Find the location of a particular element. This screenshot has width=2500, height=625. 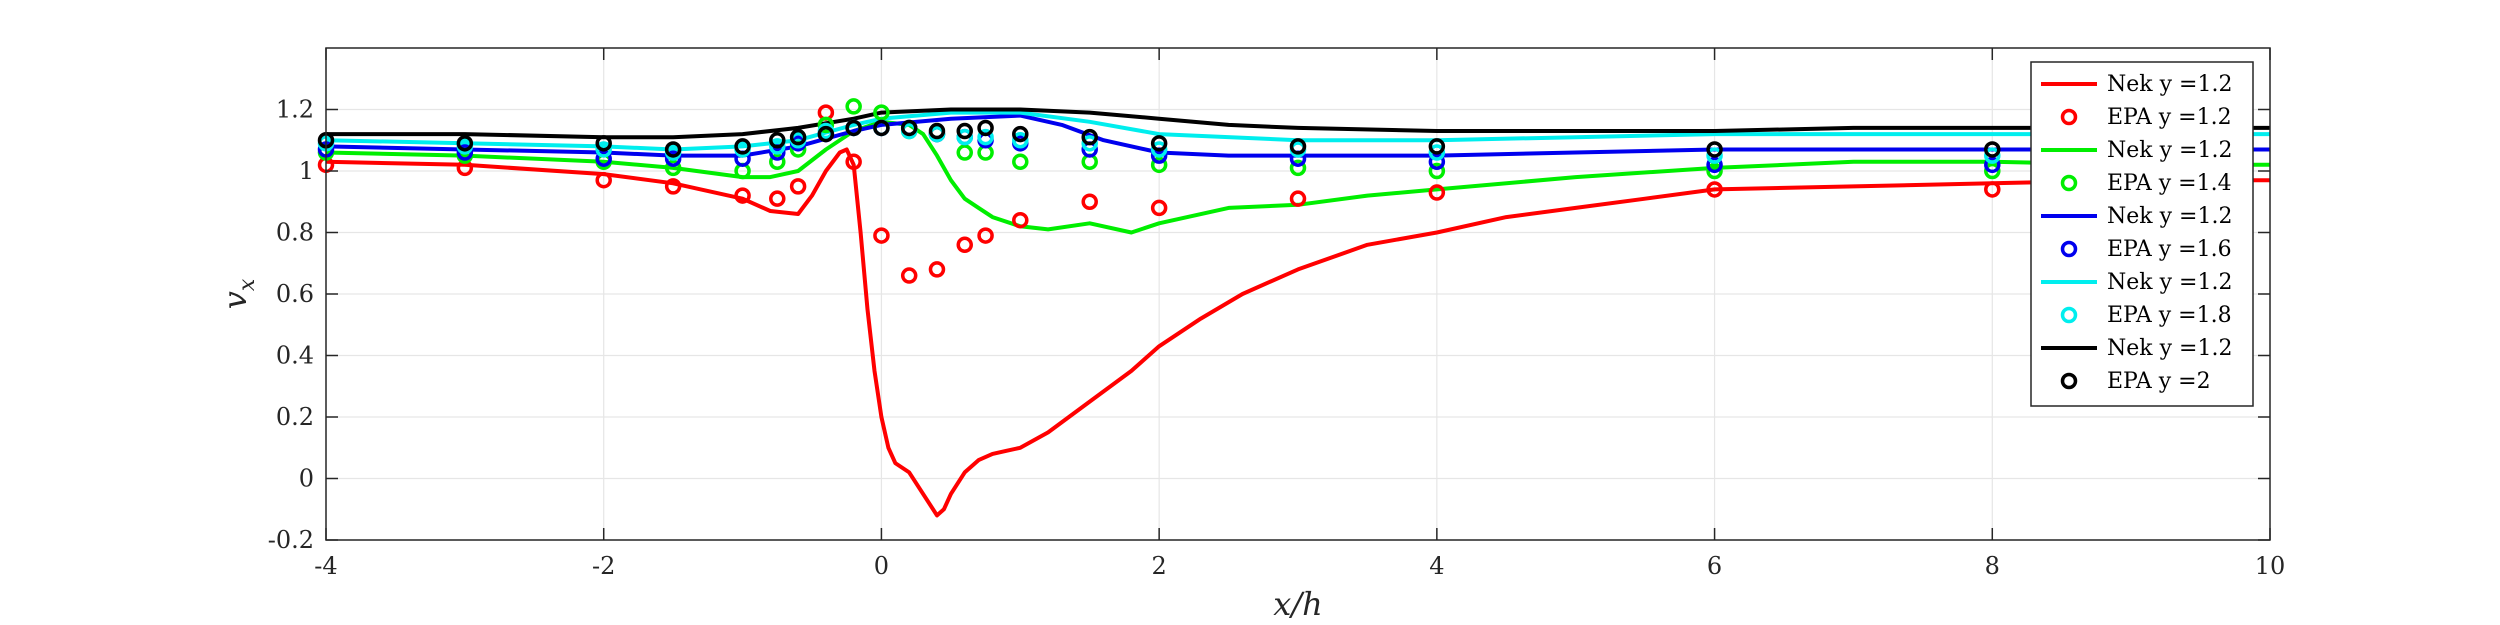

x-tick-label: 2 is located at coordinates (1159, 566).